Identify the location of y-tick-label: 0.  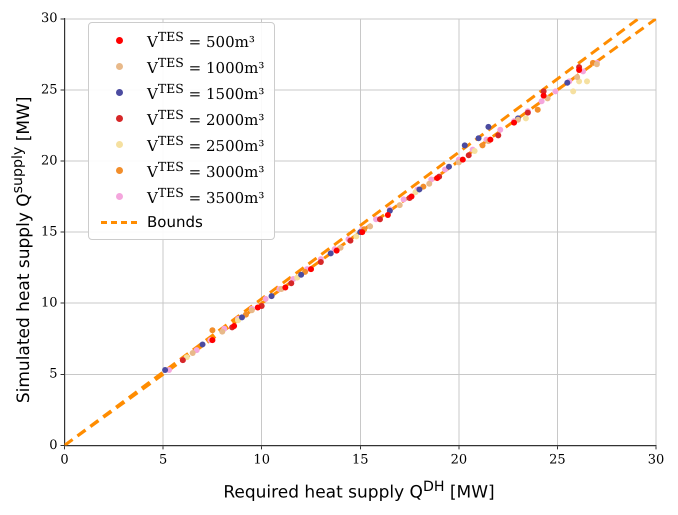
(53, 445).